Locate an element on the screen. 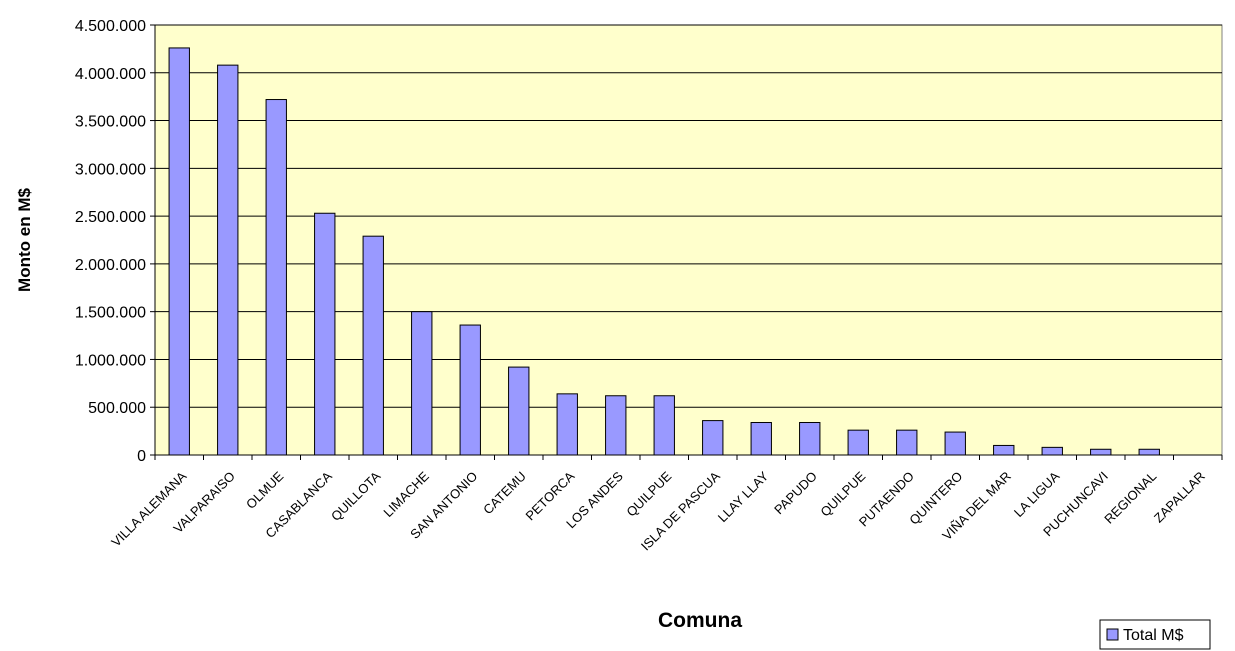 The height and width of the screenshot is (651, 1235). legend-swatch is located at coordinates (1112, 634).